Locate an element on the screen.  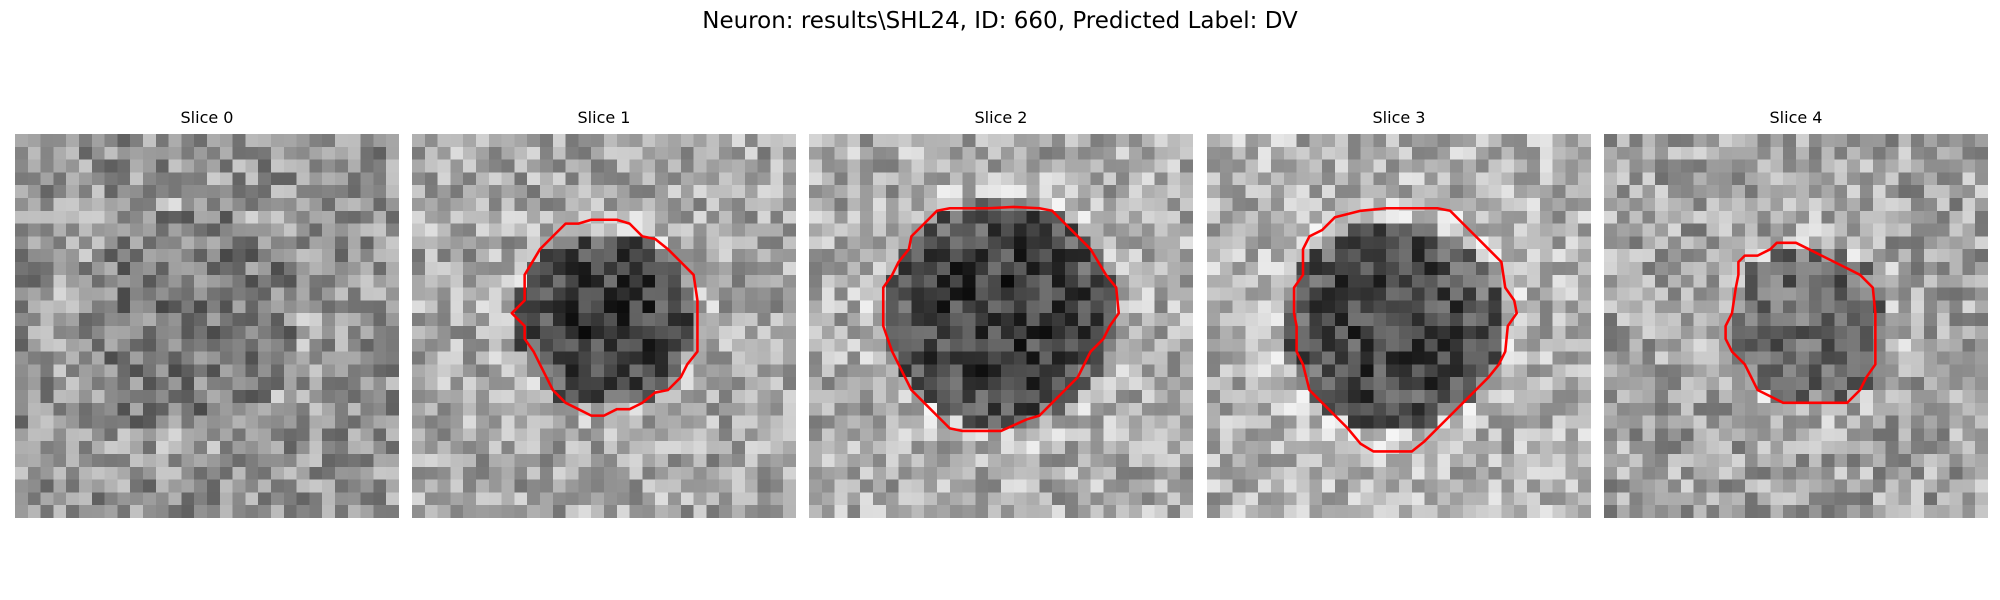
slice-title: Slice 4 is located at coordinates (1796, 117).